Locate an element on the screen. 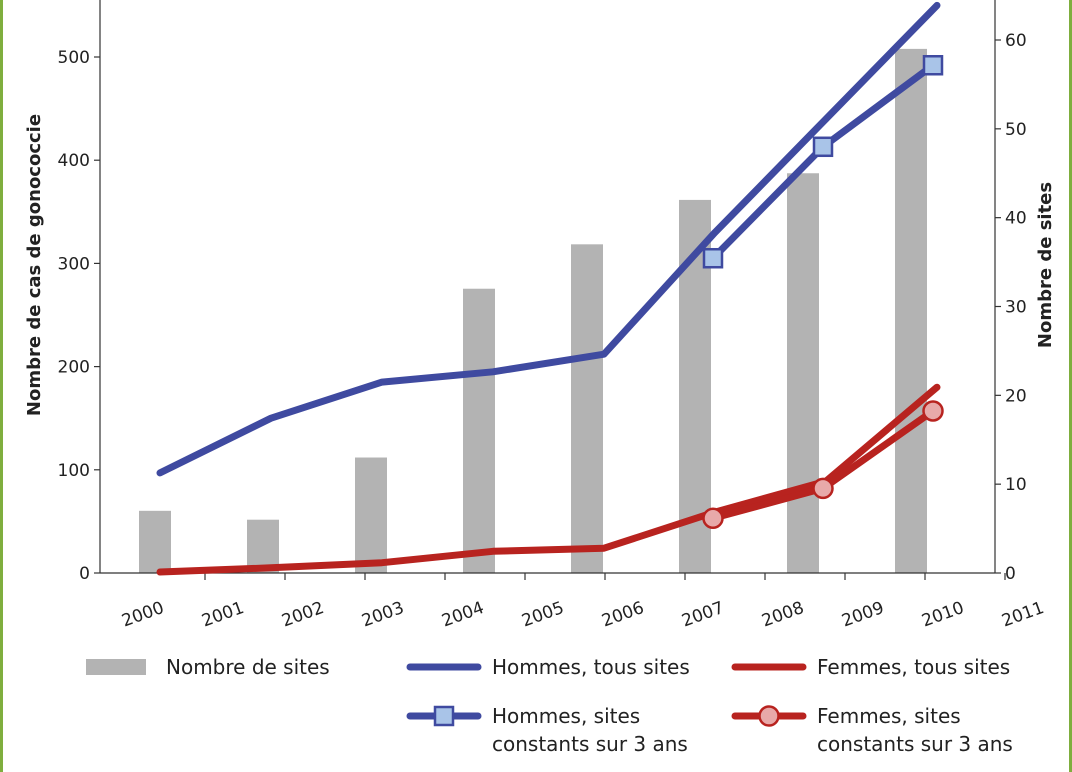  x-tick-label: 2005 is located at coordinates (542, 615).